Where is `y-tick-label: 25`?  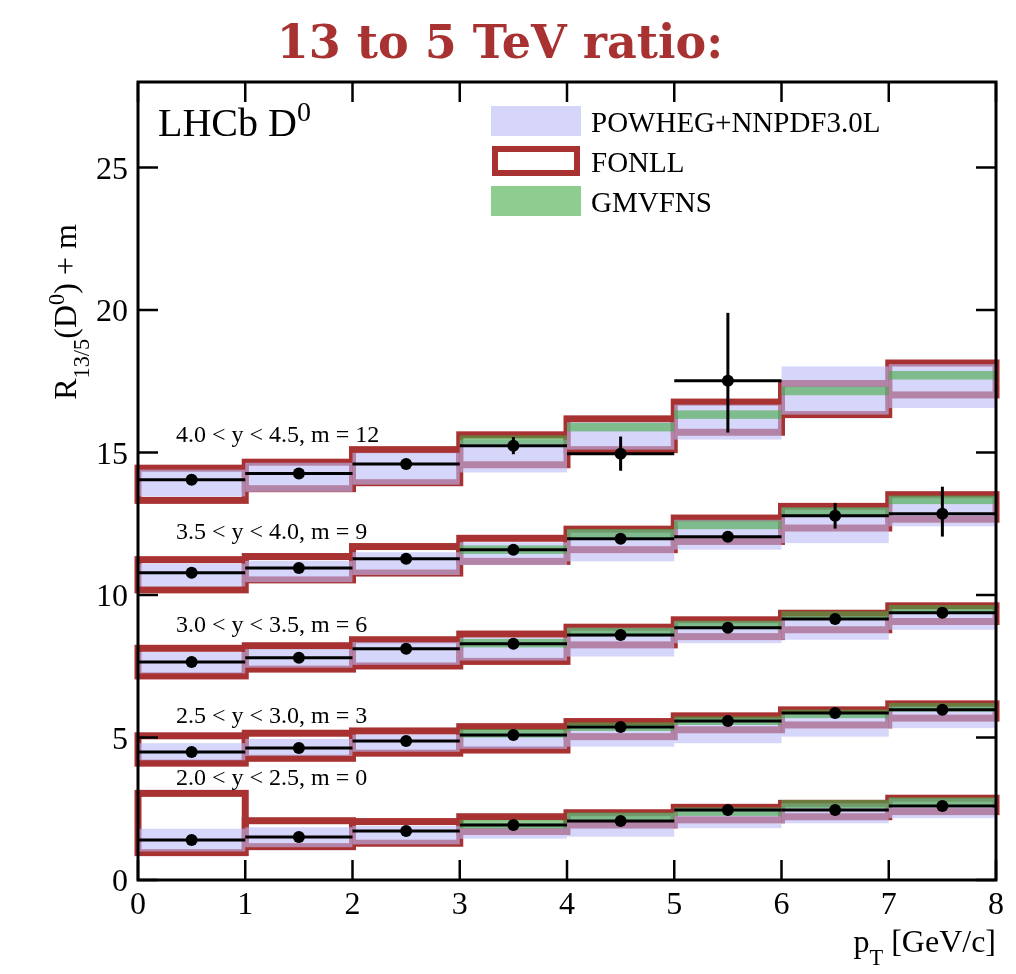 y-tick-label: 25 is located at coordinates (112, 167).